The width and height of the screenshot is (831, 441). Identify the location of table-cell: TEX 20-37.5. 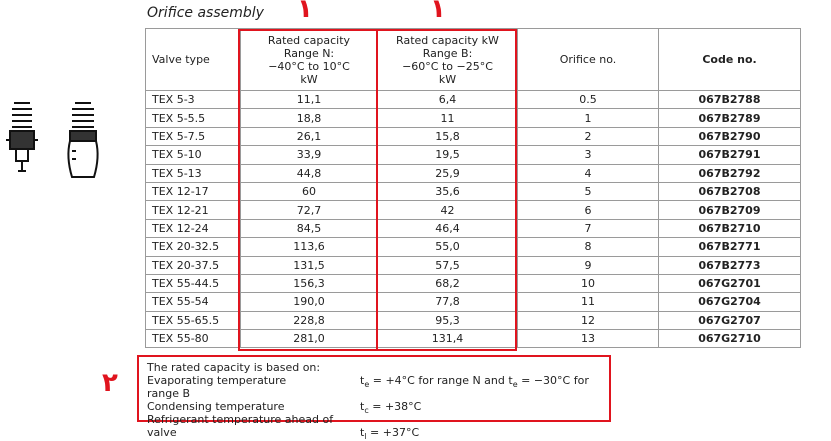
(193, 265).